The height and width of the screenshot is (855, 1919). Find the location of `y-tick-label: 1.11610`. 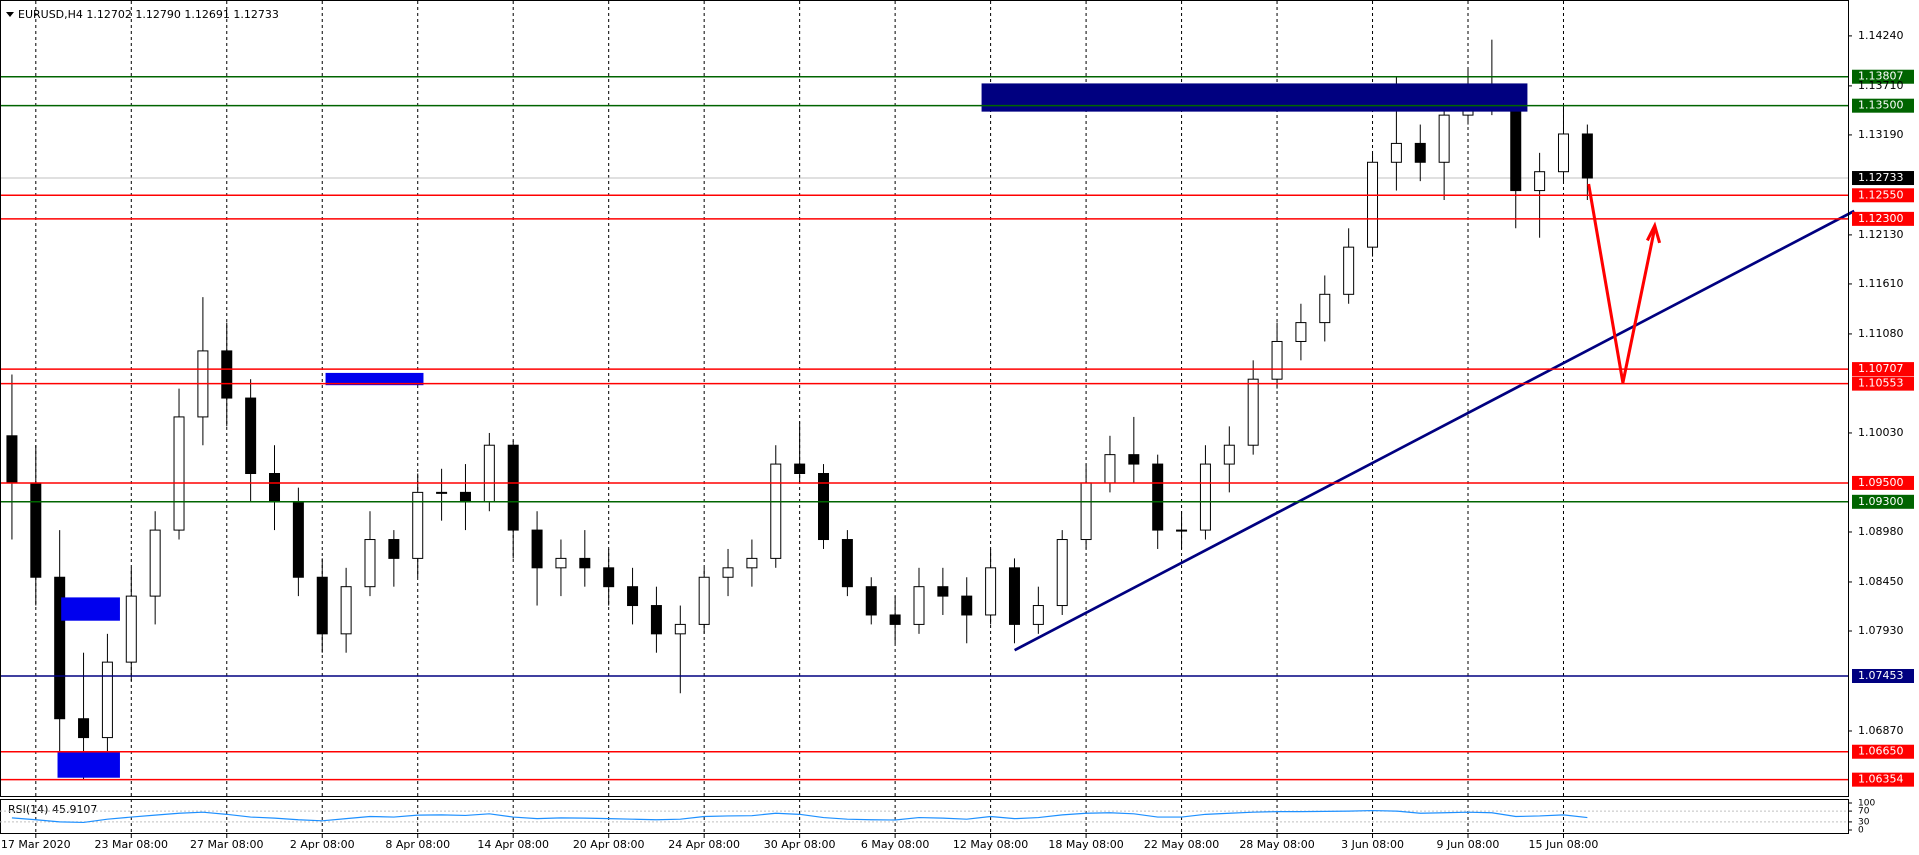

y-tick-label: 1.11610 is located at coordinates (1881, 283).